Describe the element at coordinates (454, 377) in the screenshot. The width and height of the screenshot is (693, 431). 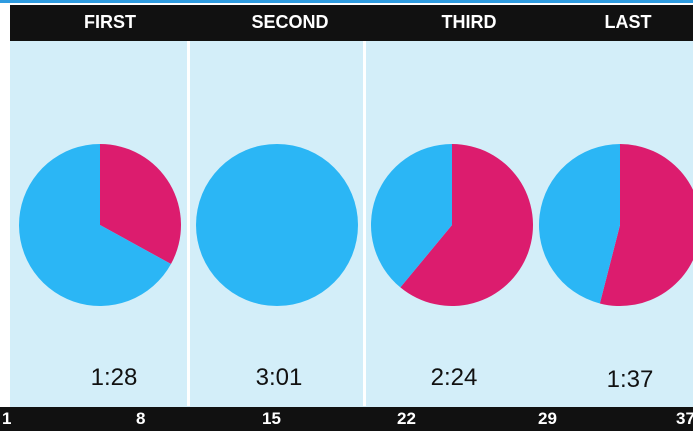
I see `time-third: 2:24` at that location.